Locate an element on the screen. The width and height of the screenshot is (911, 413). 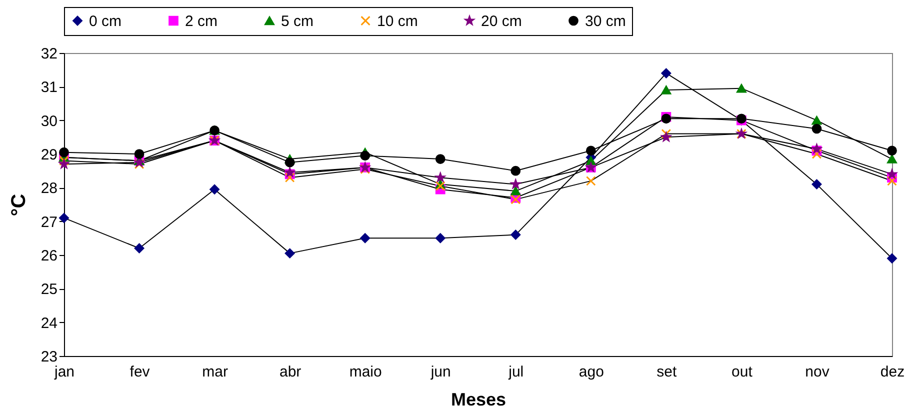
x-tick-label: maio is located at coordinates (365, 372).